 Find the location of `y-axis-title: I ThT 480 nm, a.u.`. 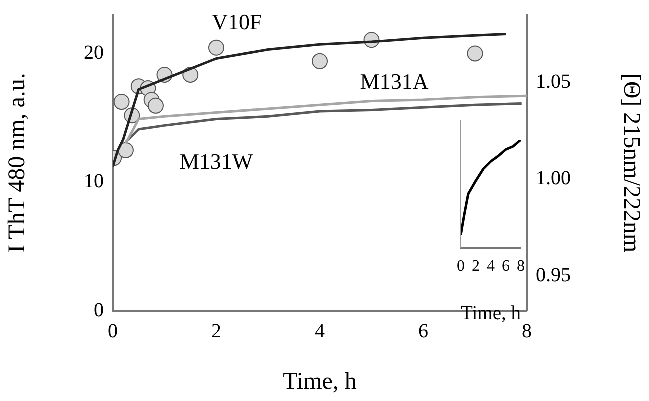

y-axis-title: I ThT 480 nm, a.u. is located at coordinates (17, 163).